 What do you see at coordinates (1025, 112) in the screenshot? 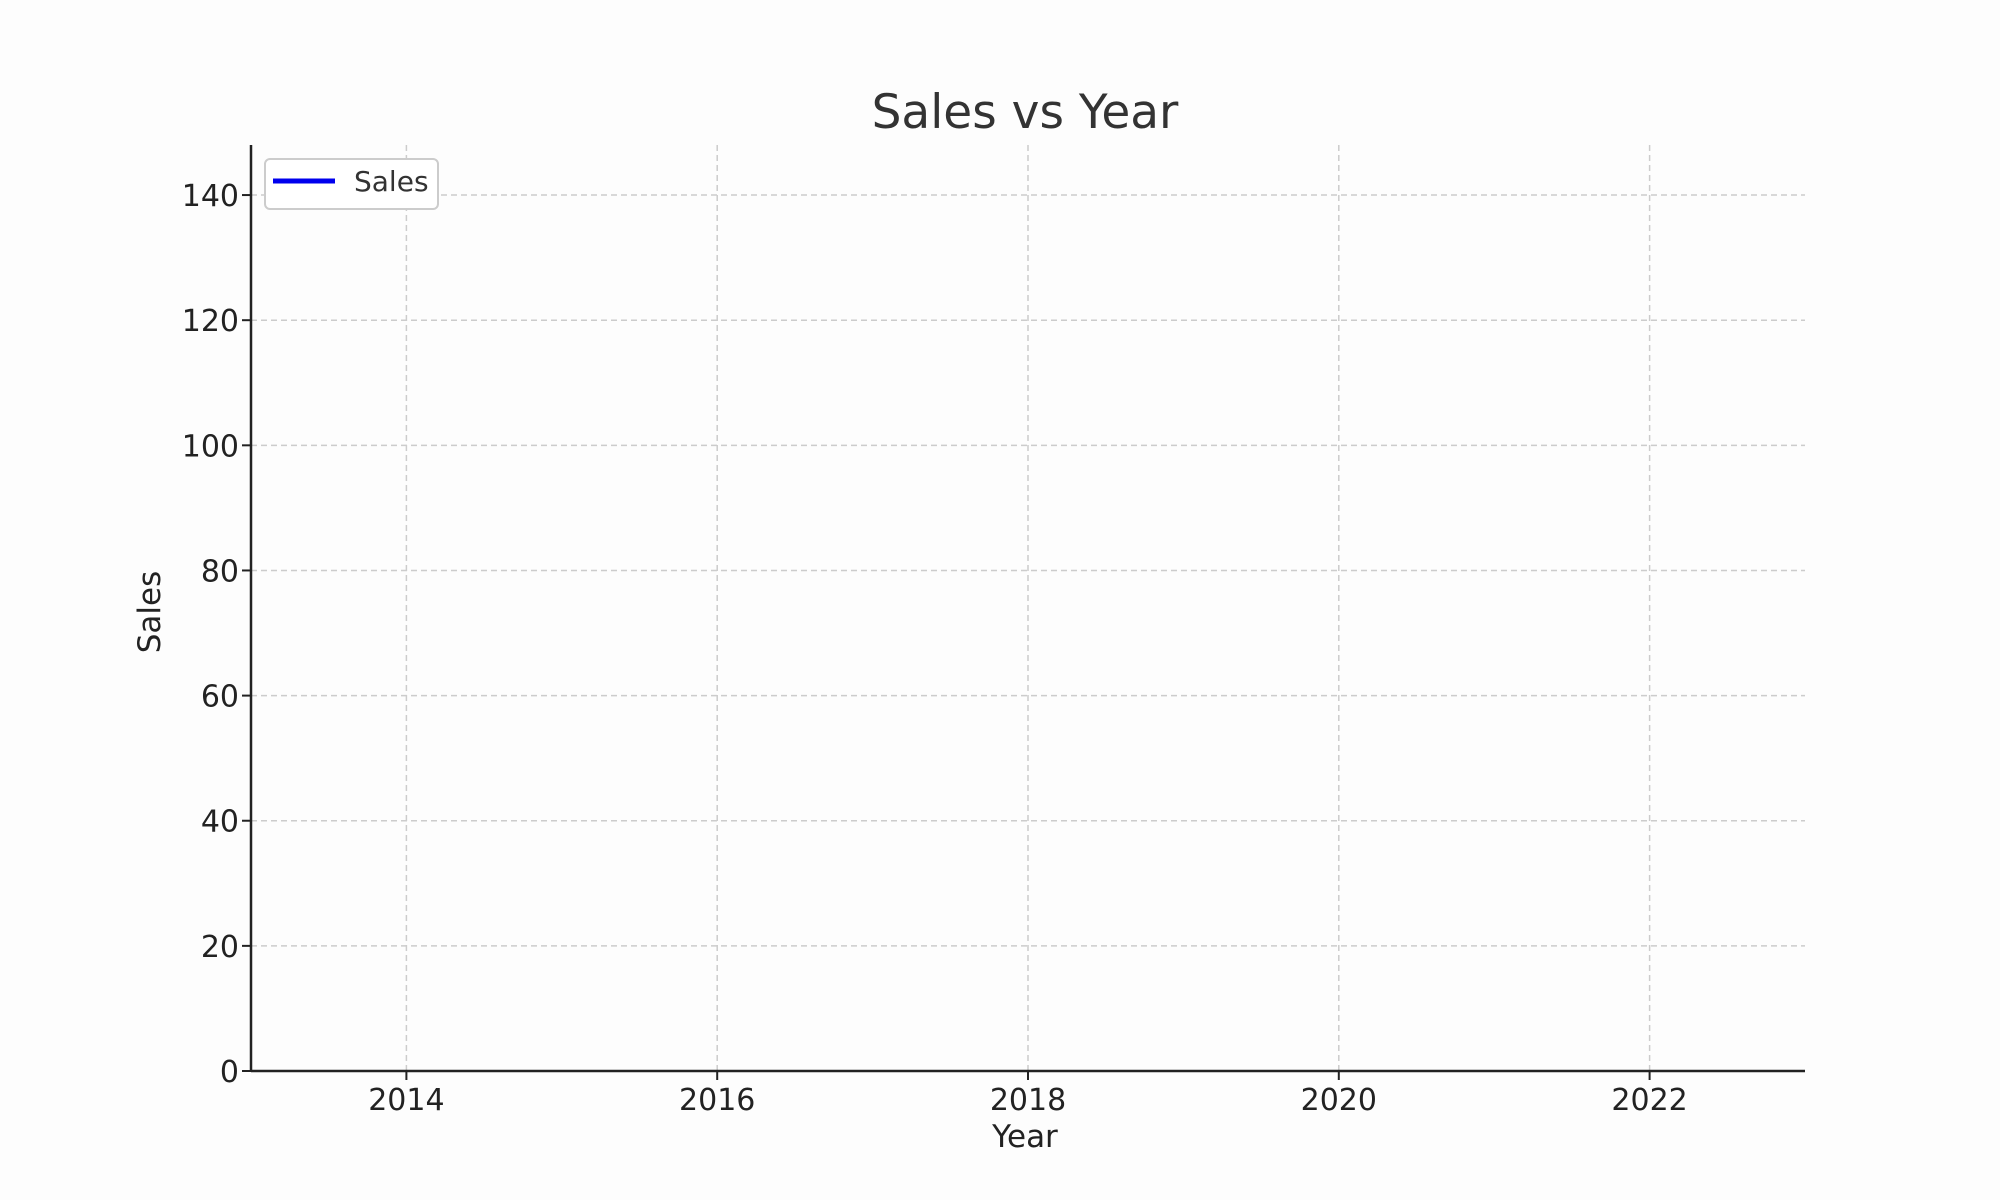
I see `chart-title: Sales vs Year` at bounding box center [1025, 112].